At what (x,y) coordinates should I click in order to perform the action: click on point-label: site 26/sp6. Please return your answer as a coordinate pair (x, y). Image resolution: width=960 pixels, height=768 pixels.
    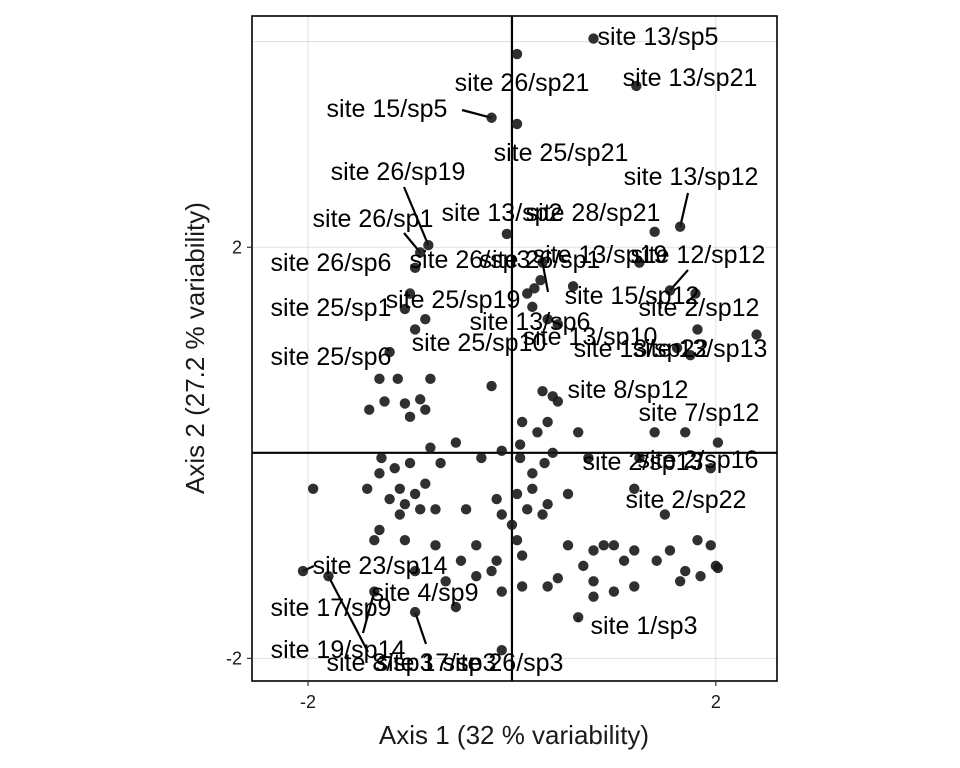
    Looking at the image, I should click on (331, 263).